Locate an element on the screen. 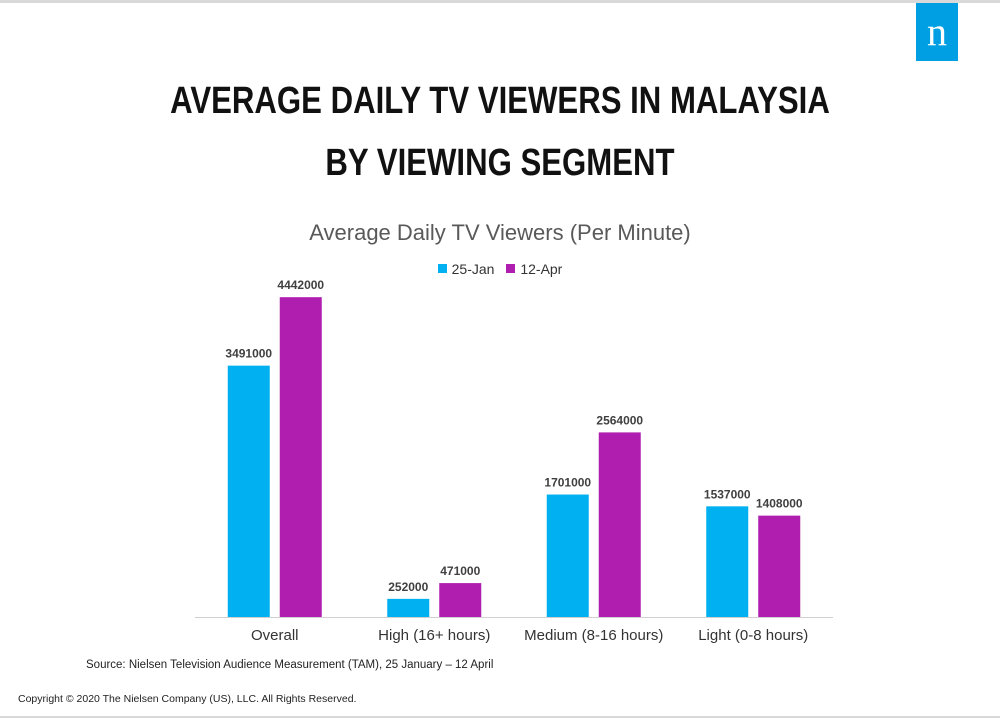  category-label-overall: Overall is located at coordinates (275, 635).